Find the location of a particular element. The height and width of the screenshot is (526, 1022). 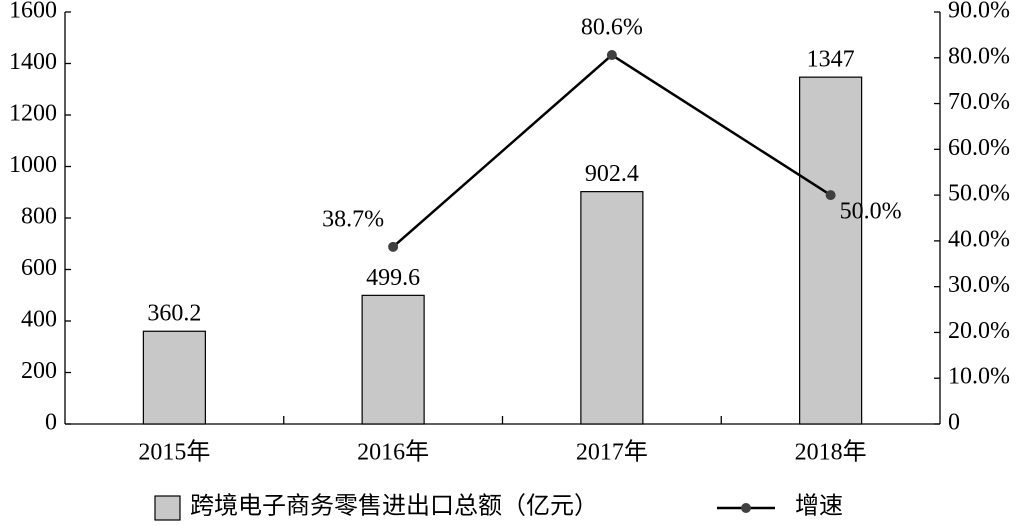

y-tick-label: 0 is located at coordinates (51, 423).